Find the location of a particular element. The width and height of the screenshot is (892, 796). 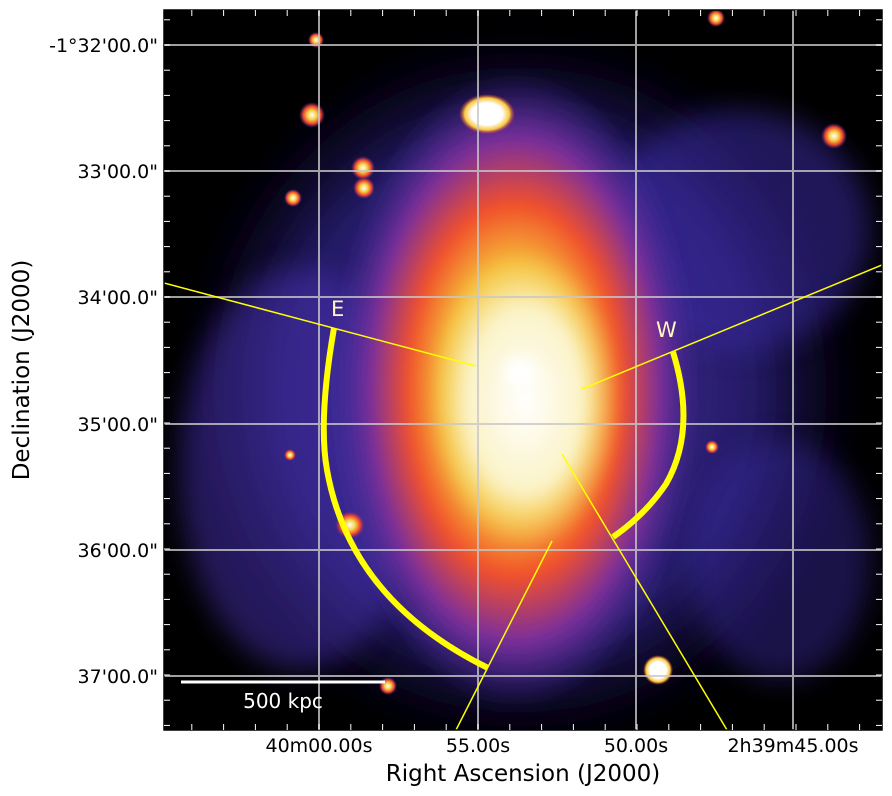

y-tick-label: 37'00.0" is located at coordinates (118, 677).